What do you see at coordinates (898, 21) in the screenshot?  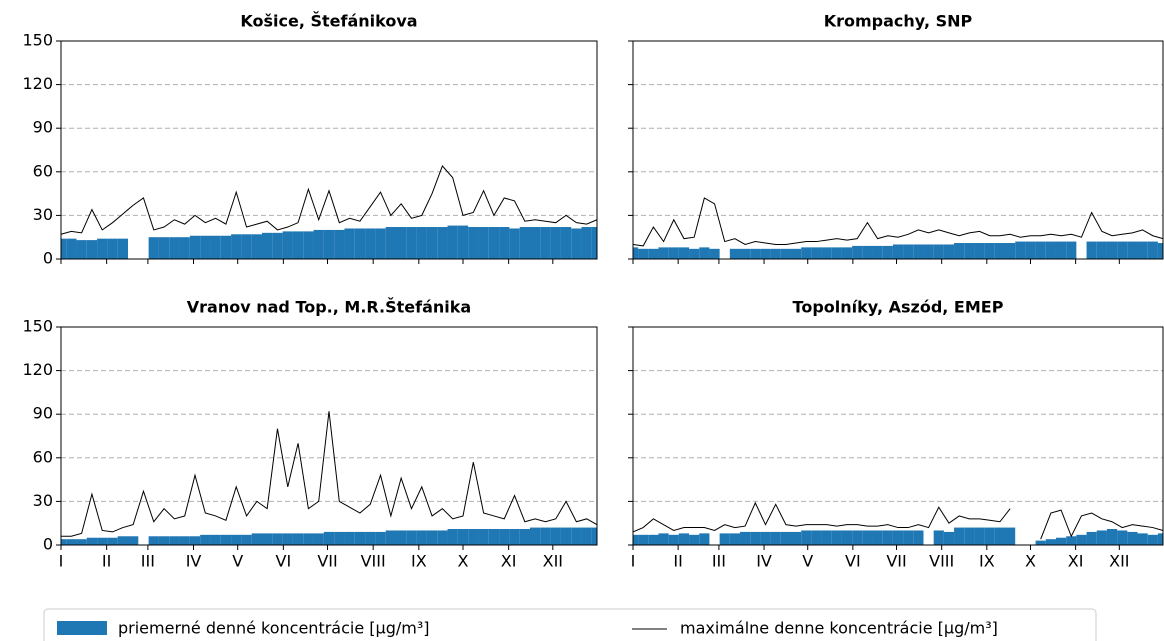 I see `chart-title: Krompachy, SNP` at bounding box center [898, 21].